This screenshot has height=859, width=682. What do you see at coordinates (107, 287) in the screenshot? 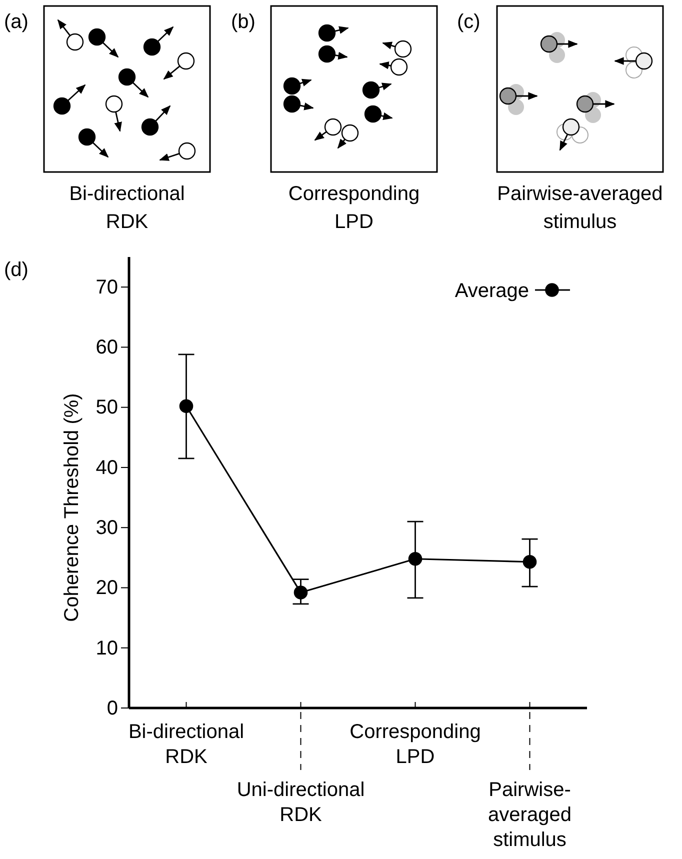
I see `y-tick-label: 70` at bounding box center [107, 287].